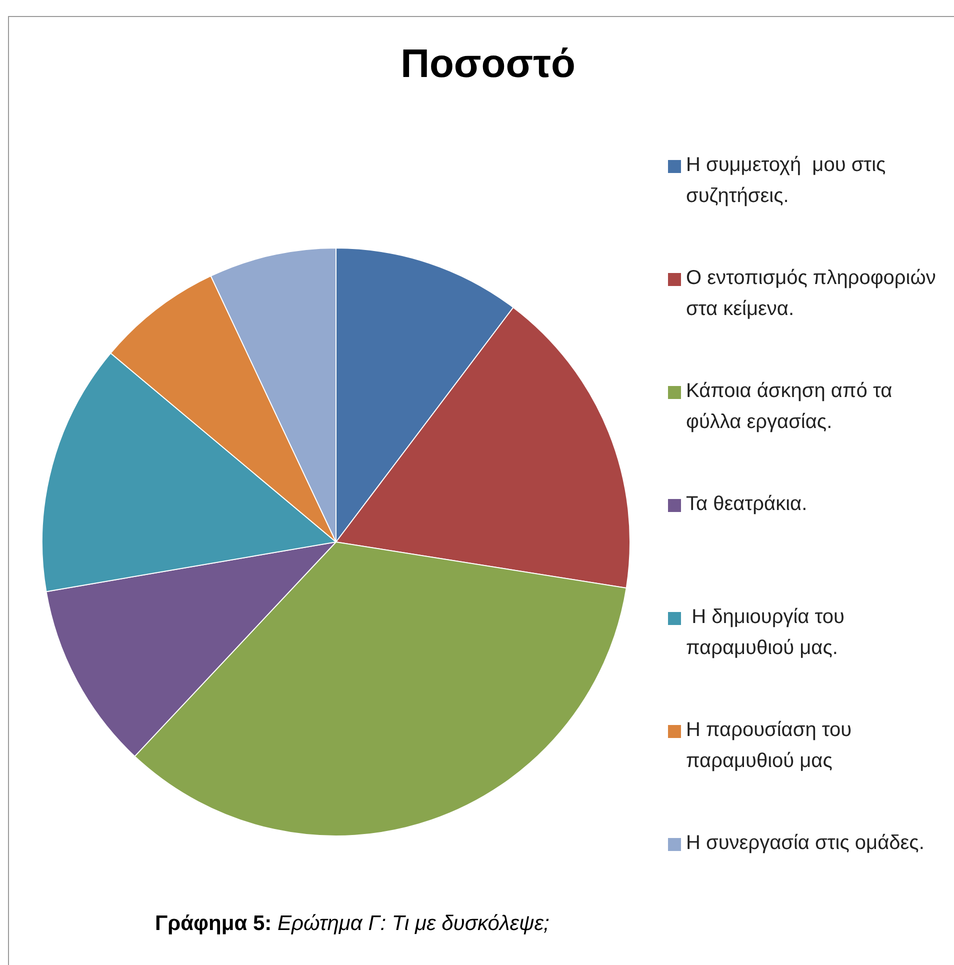  What do you see at coordinates (747, 504) in the screenshot?
I see `legend-label: Τα θεατράκια.` at bounding box center [747, 504].